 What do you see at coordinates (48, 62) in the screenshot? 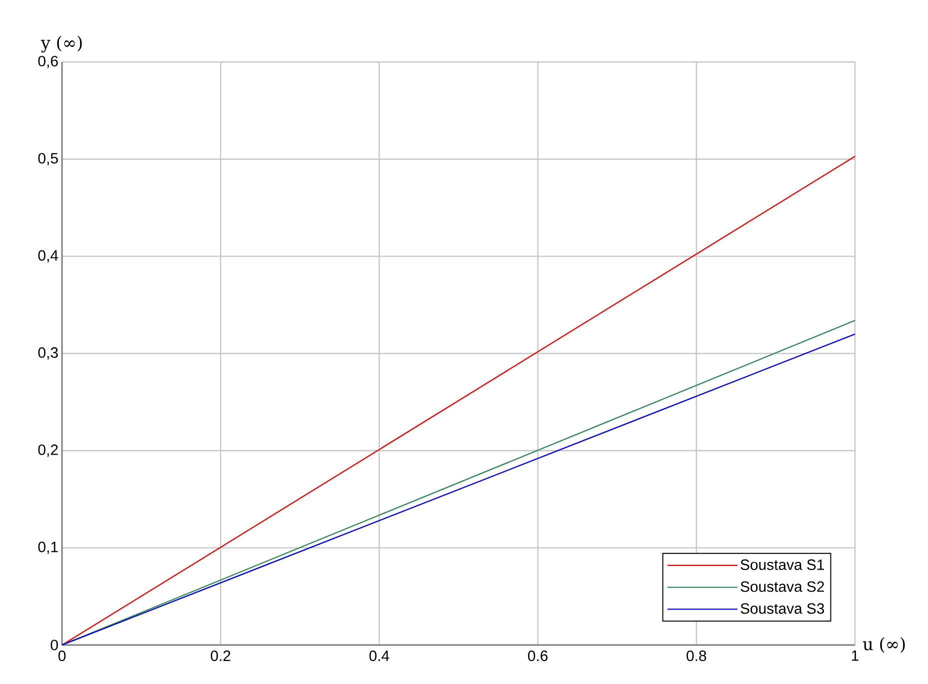
I see `y-tick-label: 0,6` at bounding box center [48, 62].